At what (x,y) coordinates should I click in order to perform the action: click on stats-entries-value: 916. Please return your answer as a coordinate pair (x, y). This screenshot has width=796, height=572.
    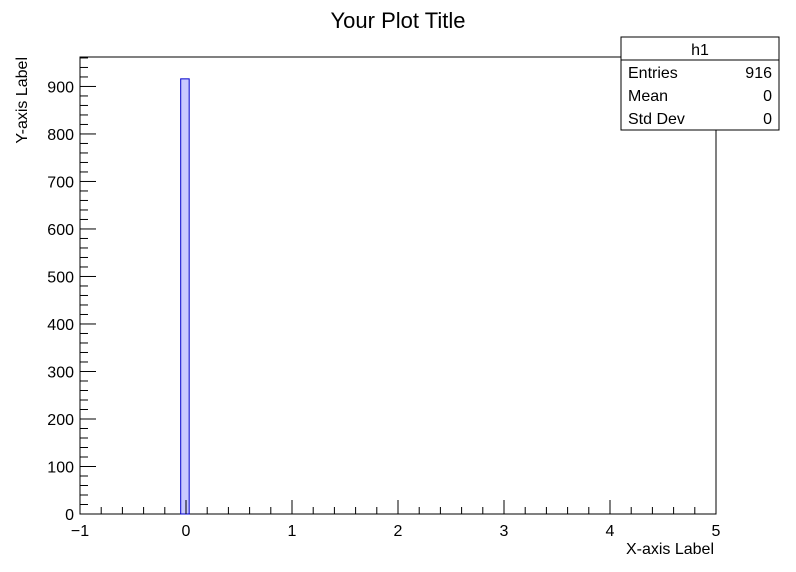
    Looking at the image, I should click on (758, 73).